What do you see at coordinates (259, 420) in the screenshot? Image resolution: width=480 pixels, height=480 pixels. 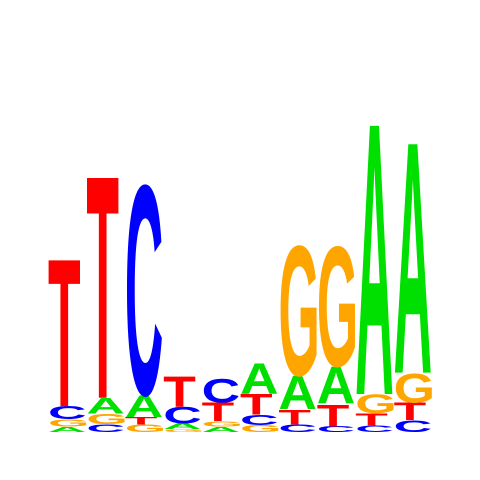 I see `logo-letter-C-col6: C` at bounding box center [259, 420].